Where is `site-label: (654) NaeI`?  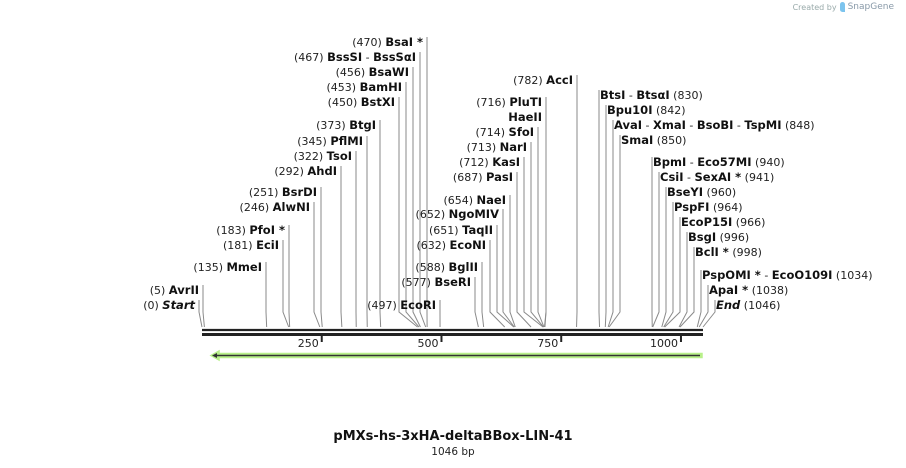 site-label: (654) NaeI is located at coordinates (474, 200).